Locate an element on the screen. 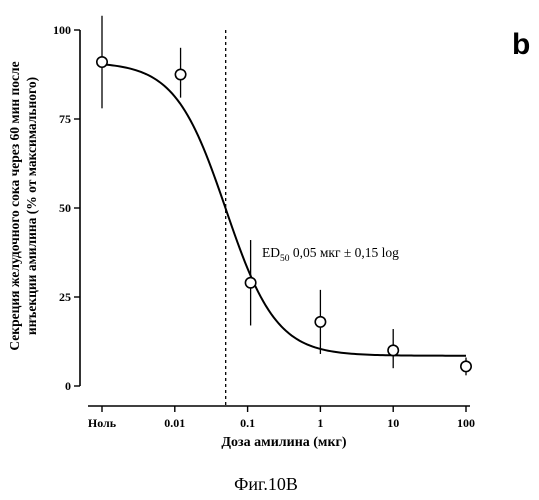  x-tick-label: 0.1 is located at coordinates (247, 423).